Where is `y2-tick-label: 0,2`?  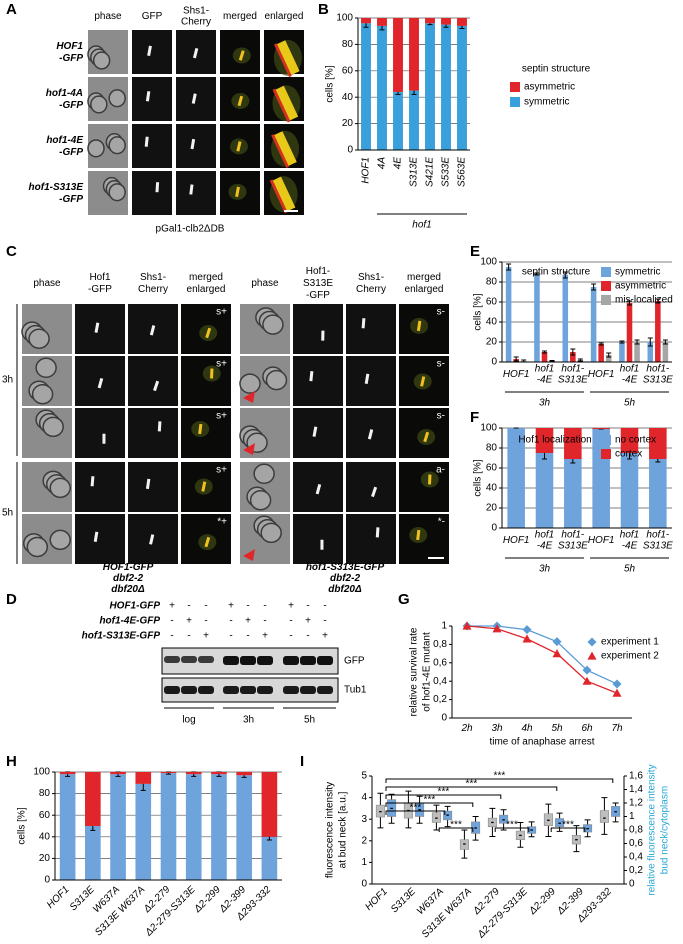 y2-tick-label: 0,2 is located at coordinates (636, 870).